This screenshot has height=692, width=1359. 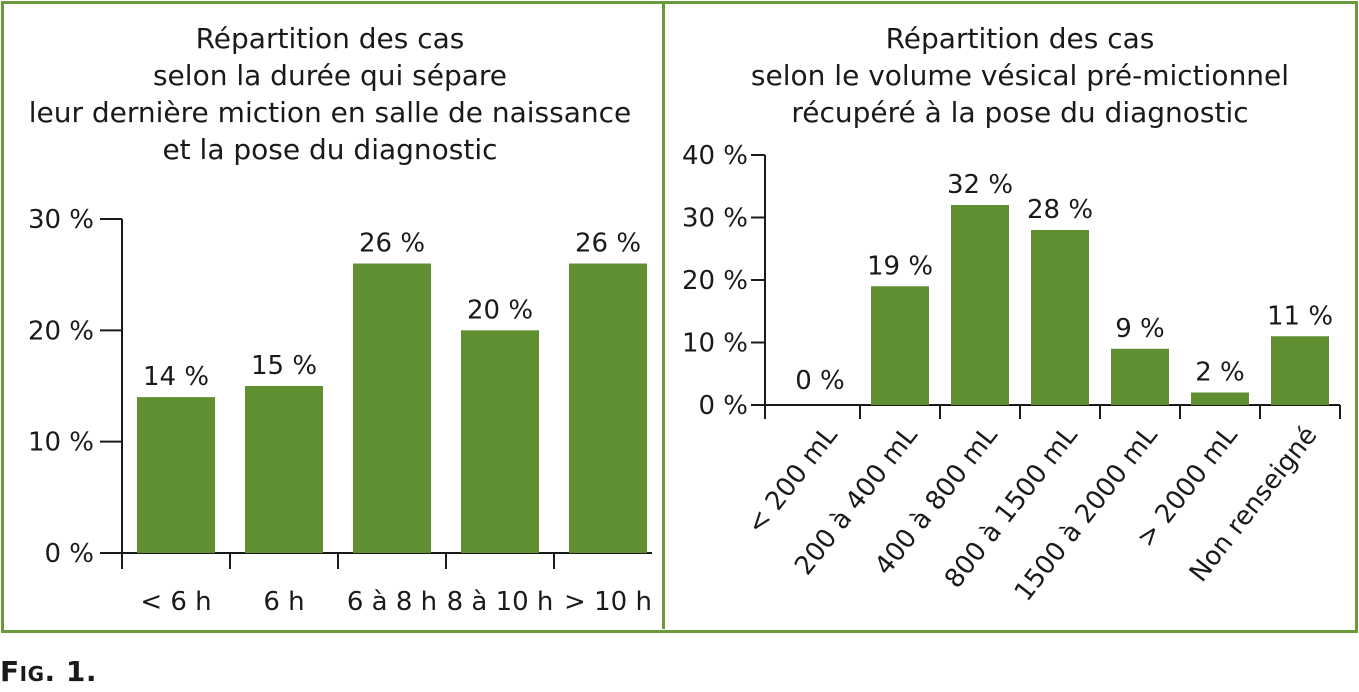 I want to click on x-category-label: 1500 à 2000 mL, so click(x=1086, y=513).